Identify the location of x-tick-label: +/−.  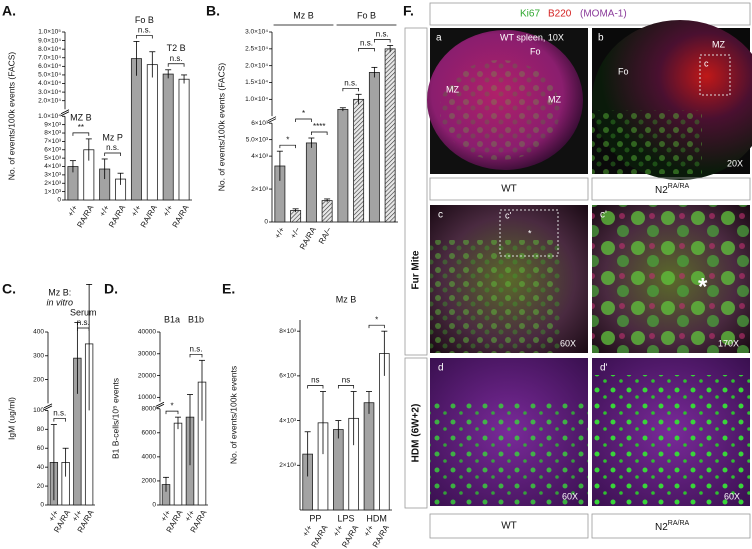
(296, 232).